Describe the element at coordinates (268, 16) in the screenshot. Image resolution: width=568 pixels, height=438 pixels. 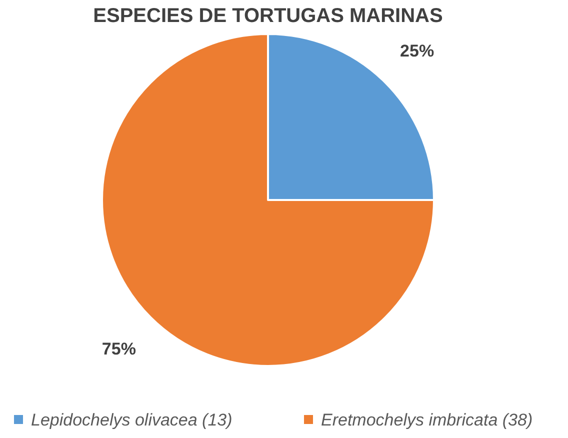
I see `chart-title: ESPECIES DE TORTUGAS MARINAS` at that location.